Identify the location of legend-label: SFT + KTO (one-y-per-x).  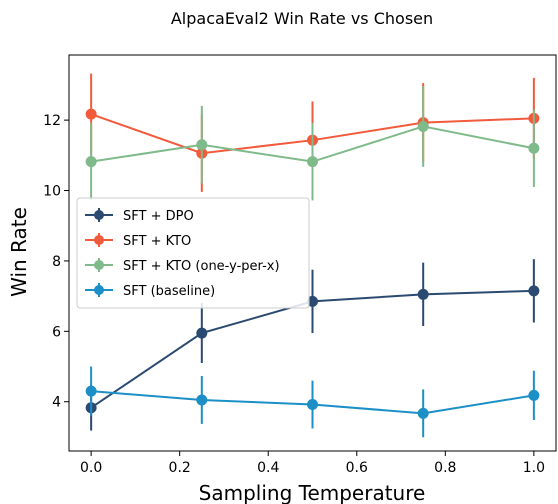
(201, 266).